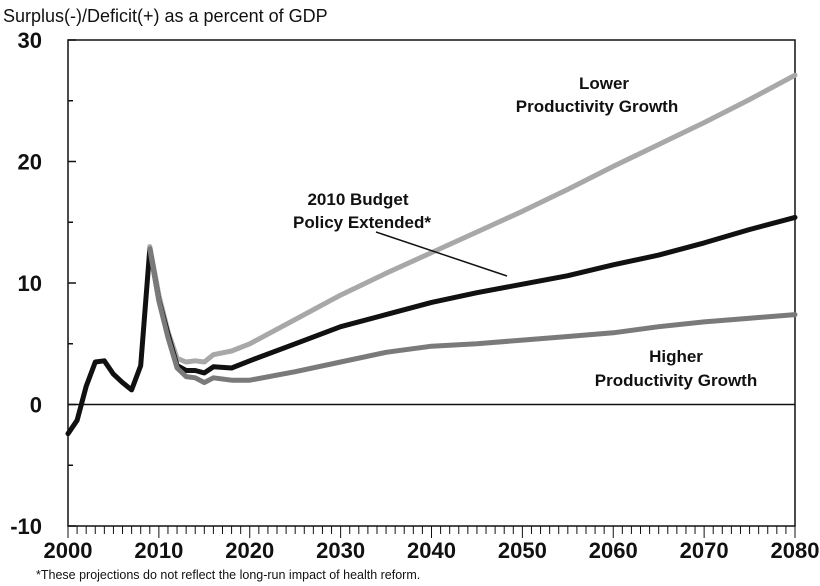 The height and width of the screenshot is (586, 820). Describe the element at coordinates (362, 222) in the screenshot. I see `label-budget-line2: Policy Extended*` at that location.